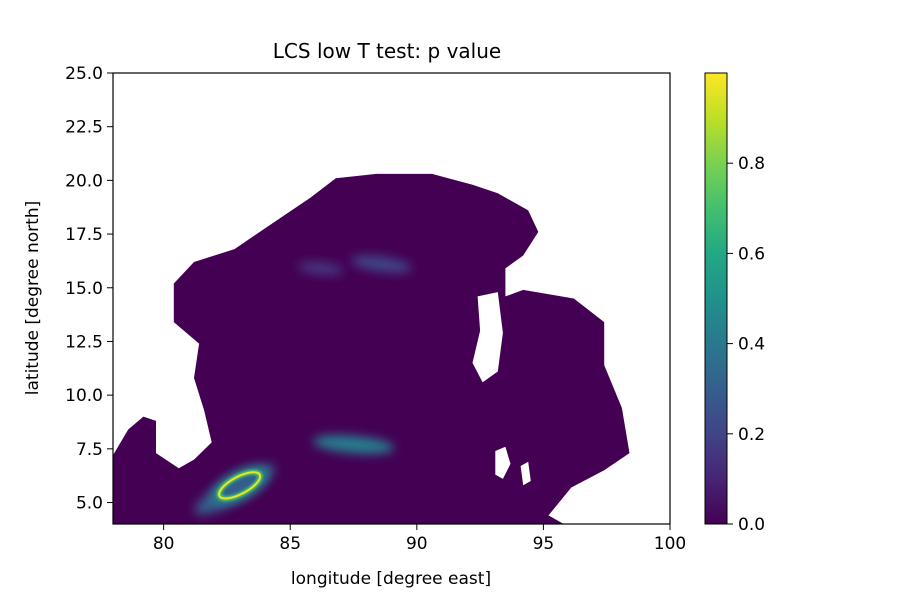 This screenshot has width=900, height=600. Describe the element at coordinates (33, 298) in the screenshot. I see `y-axis-label: latitude [degree north]` at that location.